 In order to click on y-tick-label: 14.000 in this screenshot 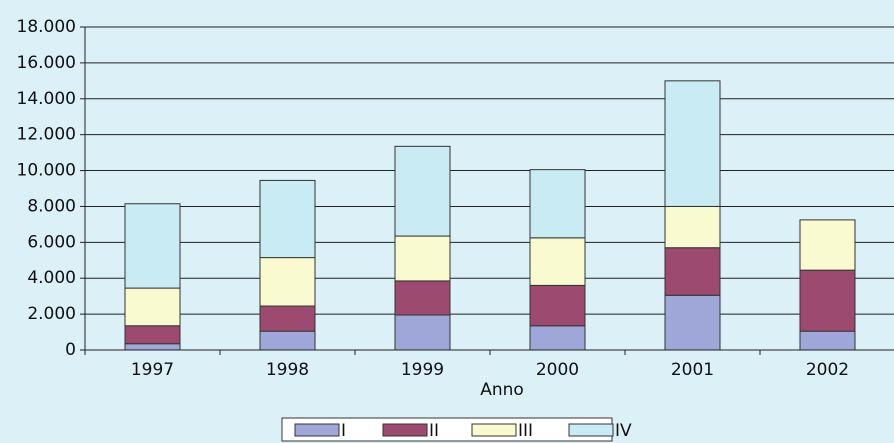, I will do `click(46, 99)`.